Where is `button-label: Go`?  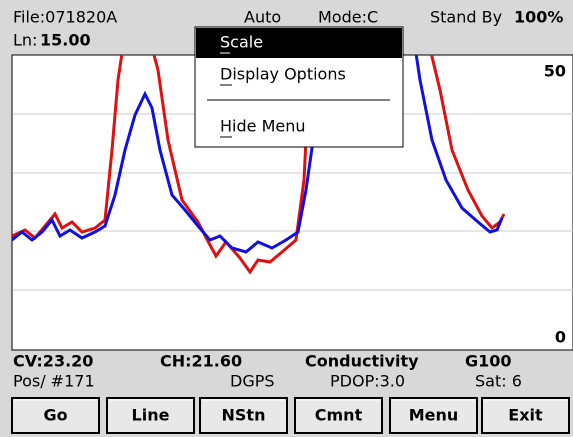 button-label: Go is located at coordinates (55, 415).